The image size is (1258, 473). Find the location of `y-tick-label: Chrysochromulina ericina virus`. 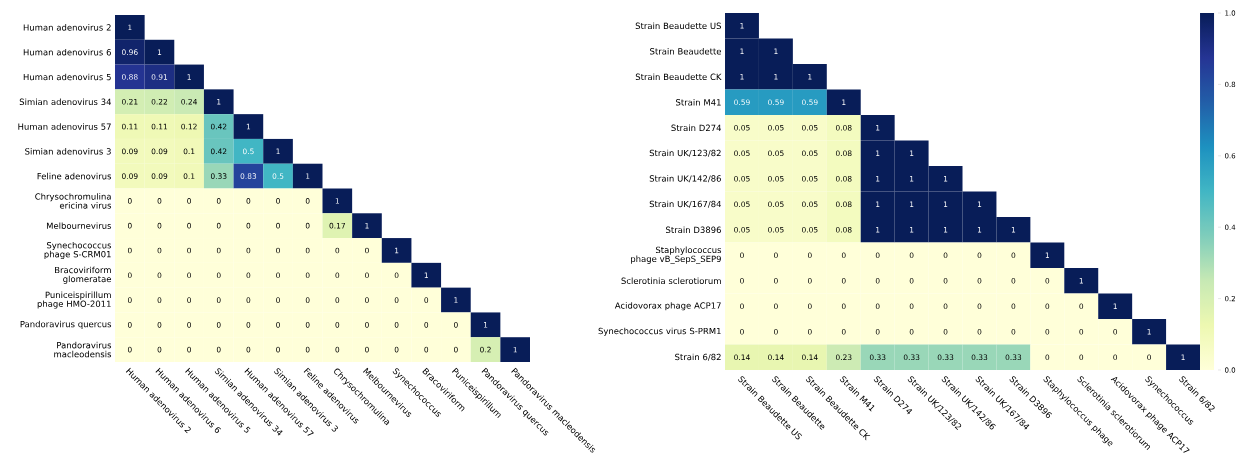

y-tick-label: Chrysochromulina ericina virus is located at coordinates (73, 201).